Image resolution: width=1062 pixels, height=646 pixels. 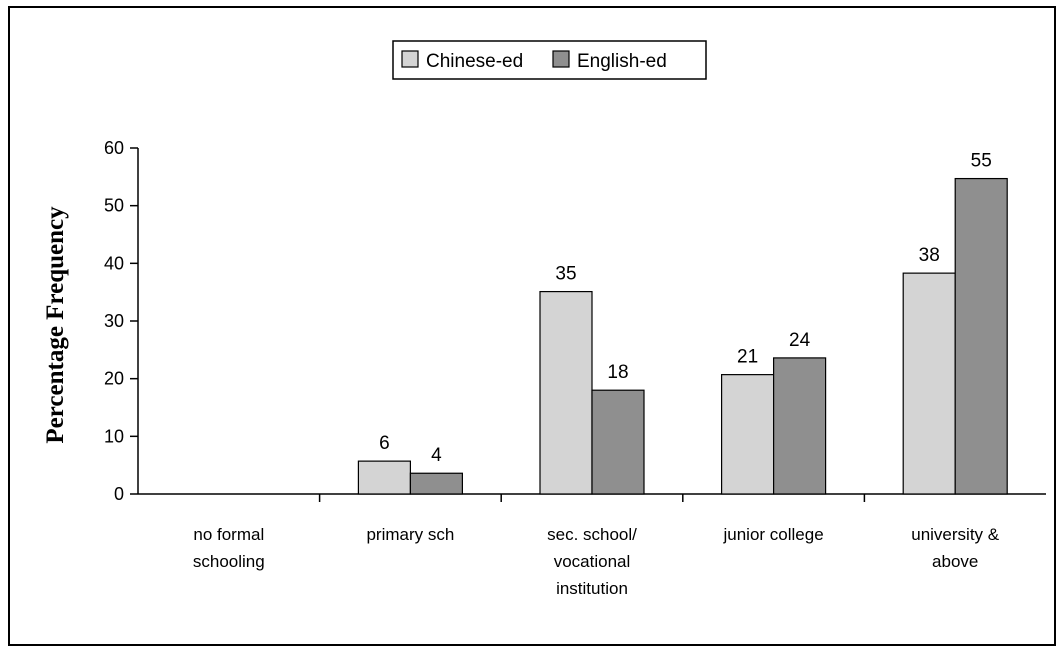 I want to click on value-label: 6, so click(x=384, y=443).